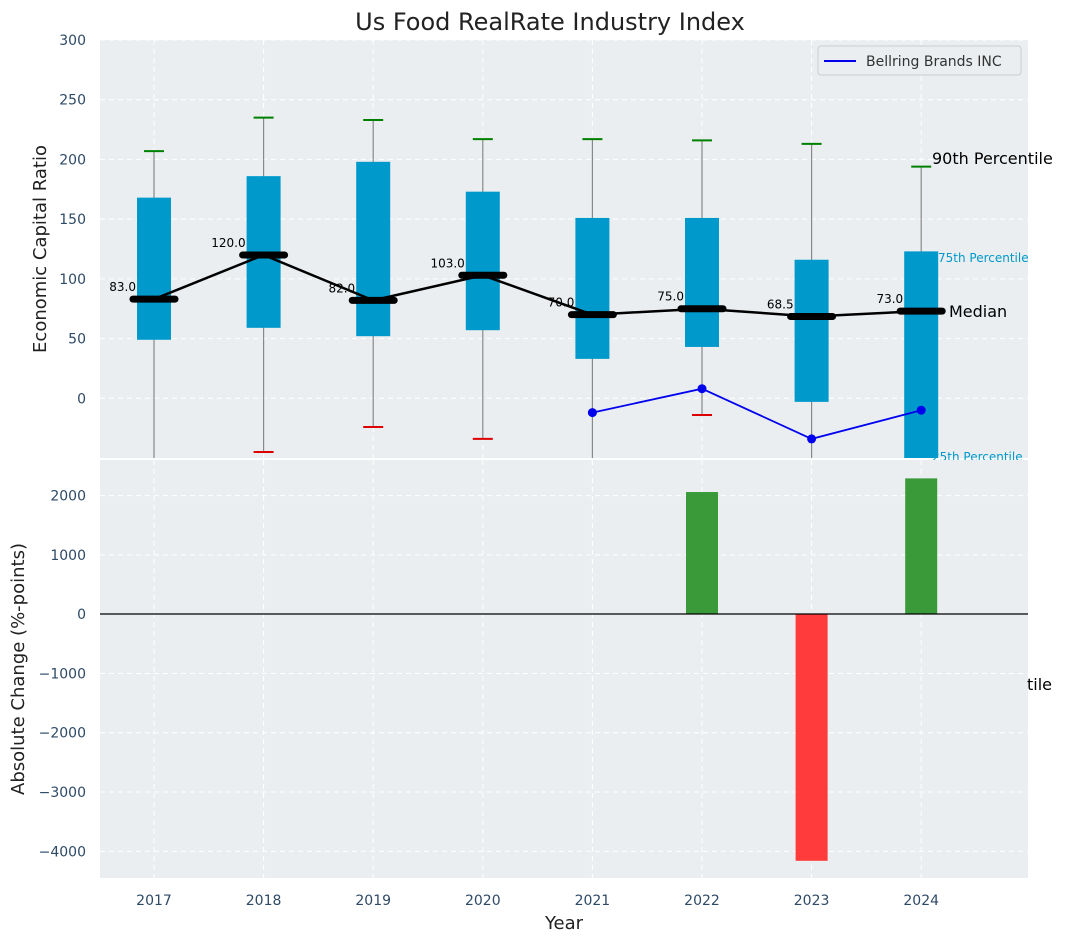 This screenshot has width=1067, height=942. What do you see at coordinates (921, 901) in the screenshot?
I see `x-tick-label: 2024` at bounding box center [921, 901].